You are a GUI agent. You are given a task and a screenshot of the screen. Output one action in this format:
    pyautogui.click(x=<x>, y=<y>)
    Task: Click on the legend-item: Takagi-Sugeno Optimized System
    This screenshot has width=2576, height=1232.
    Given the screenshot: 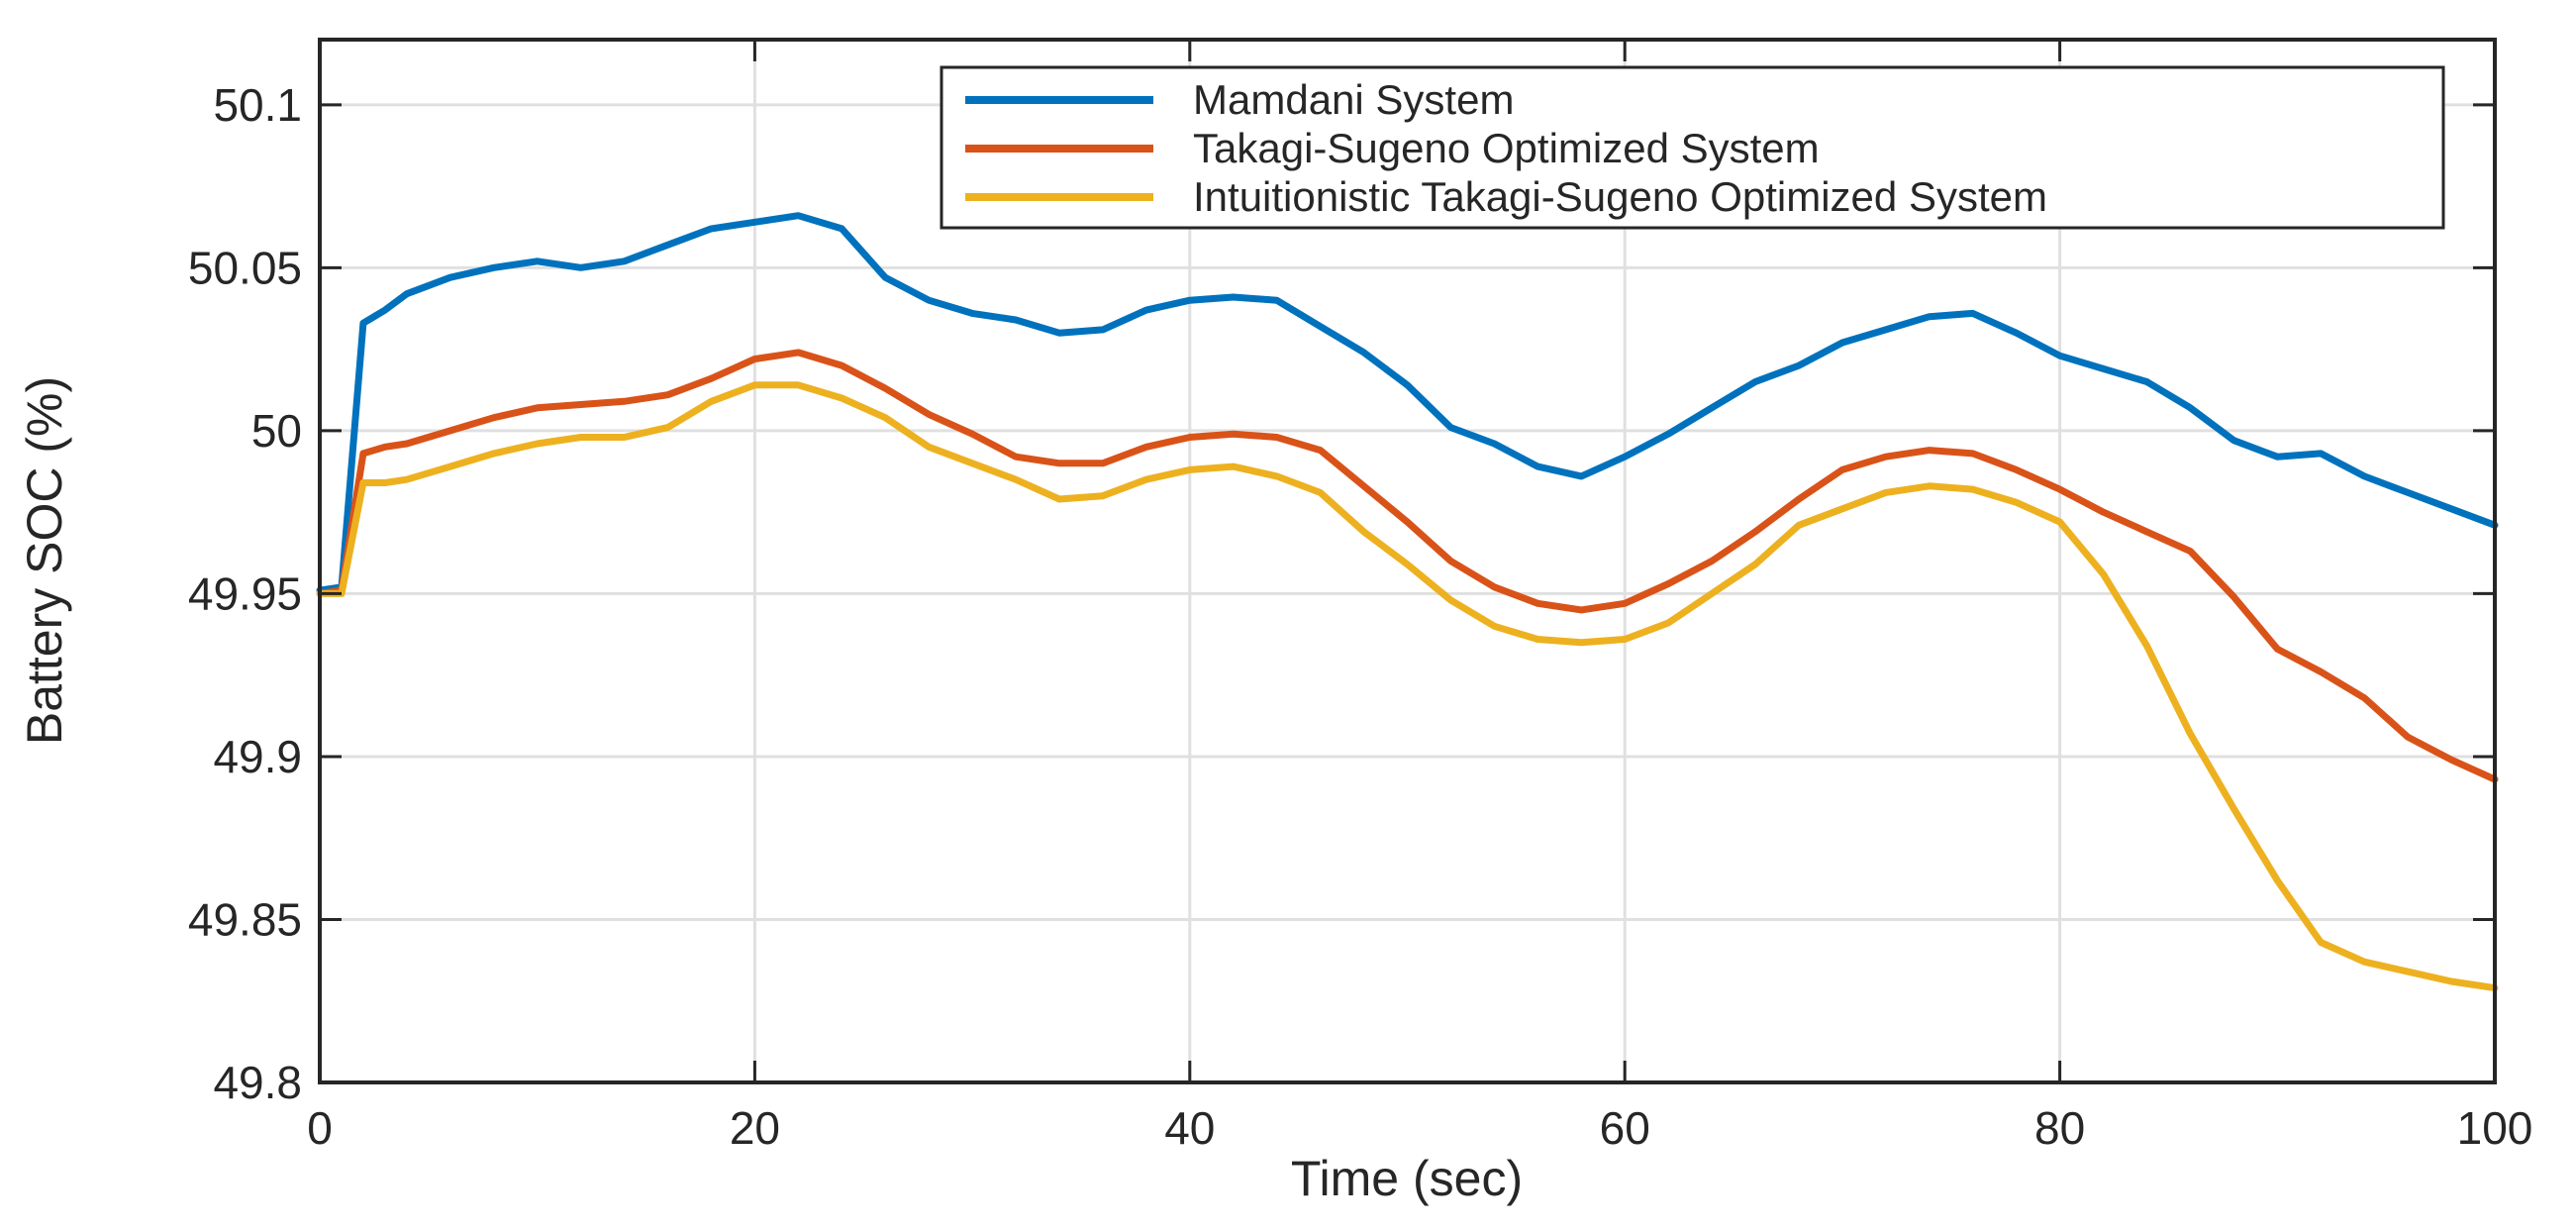 What is the action you would take?
    pyautogui.click(x=1392, y=148)
    